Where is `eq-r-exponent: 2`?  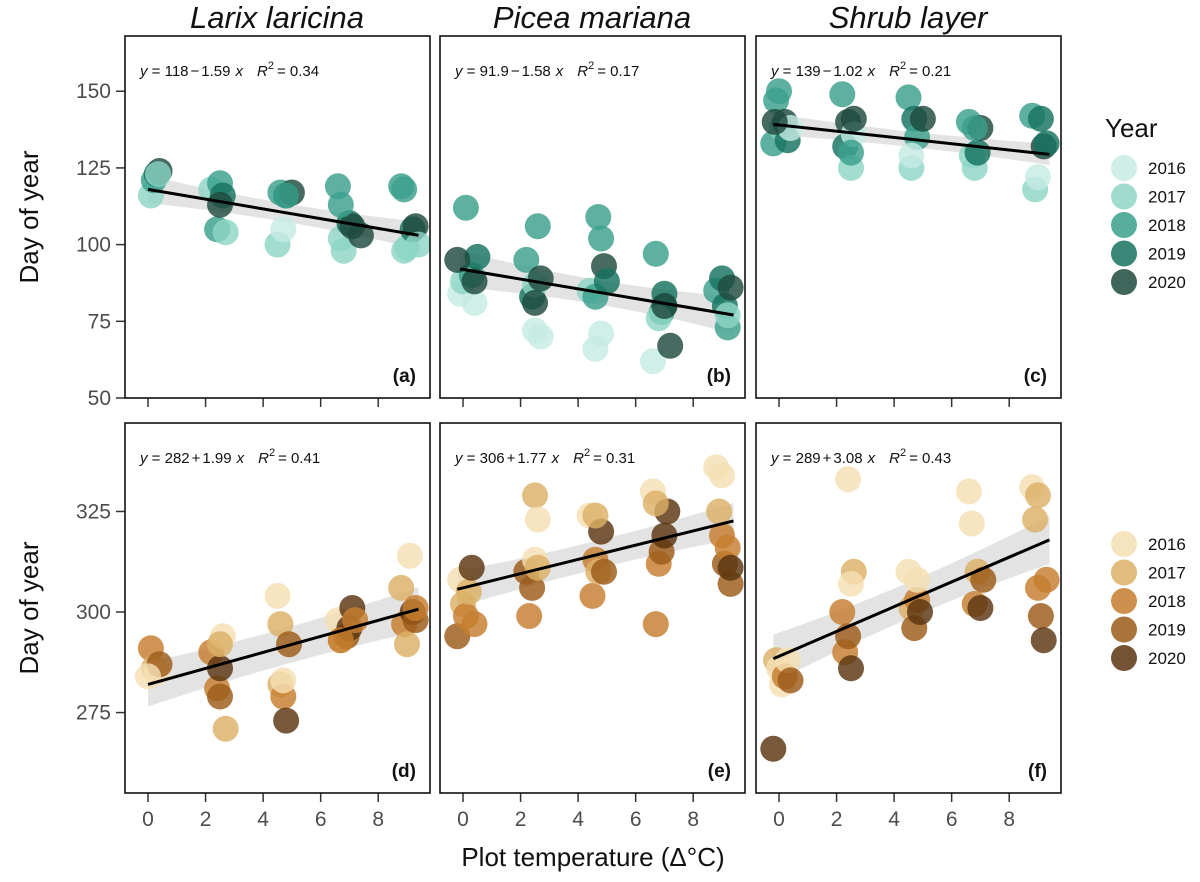
eq-r-exponent: 2 is located at coordinates (903, 66).